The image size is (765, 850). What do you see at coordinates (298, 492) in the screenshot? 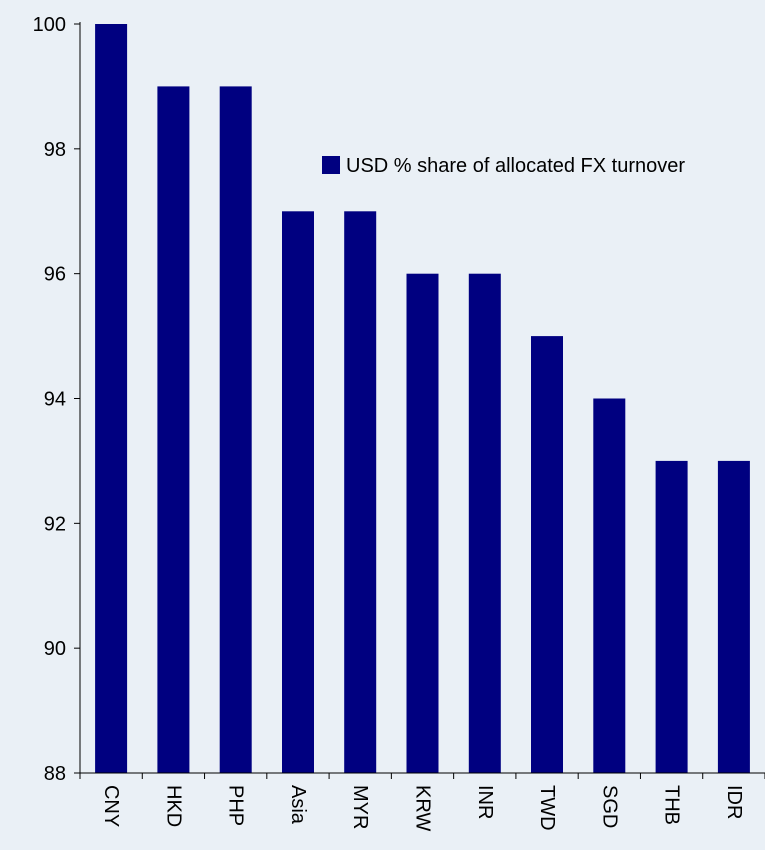
I see `bar-asia` at bounding box center [298, 492].